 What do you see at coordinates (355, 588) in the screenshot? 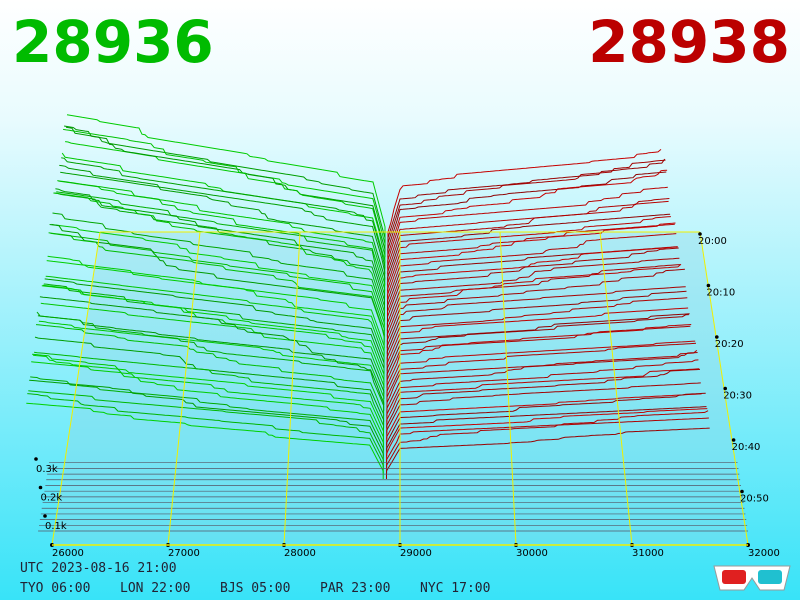
I see `city-time: PAR 23:00` at bounding box center [355, 588].